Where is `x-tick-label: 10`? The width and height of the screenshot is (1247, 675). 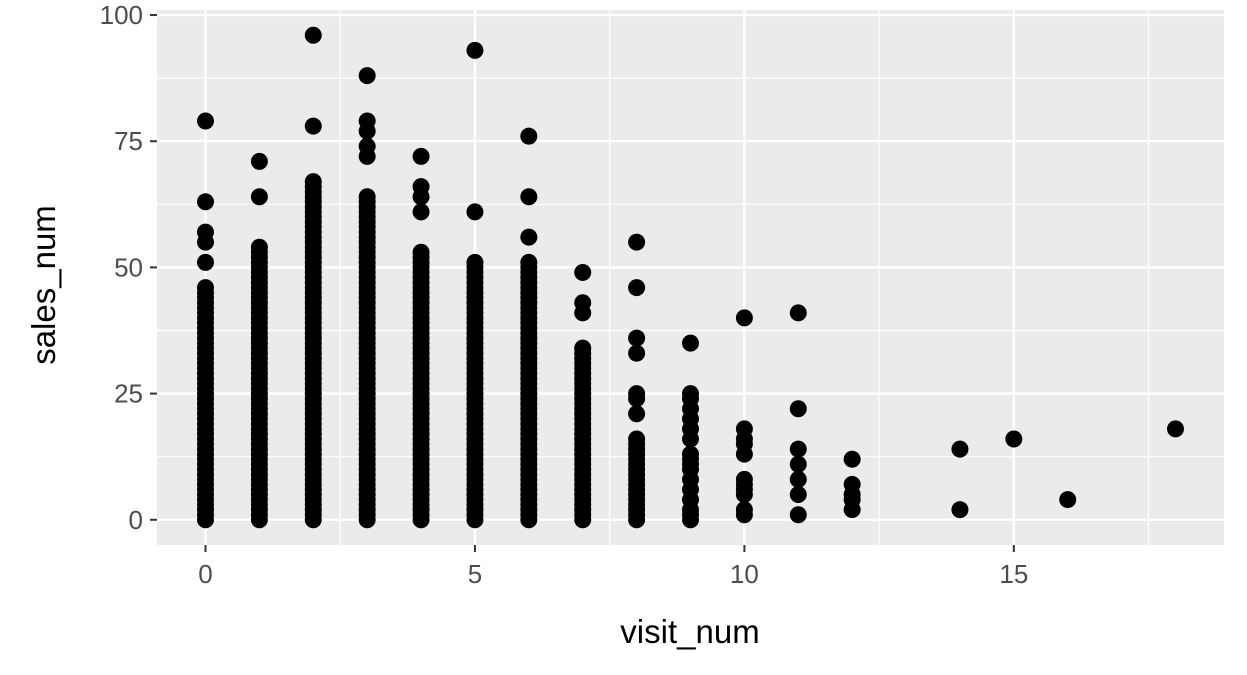 x-tick-label: 10 is located at coordinates (744, 574).